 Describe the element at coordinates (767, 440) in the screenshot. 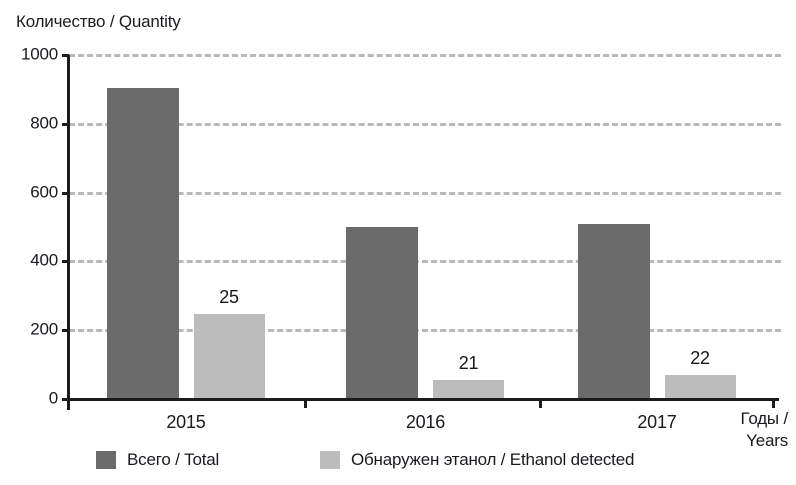

I see `x-axis-label-line2: Years` at that location.